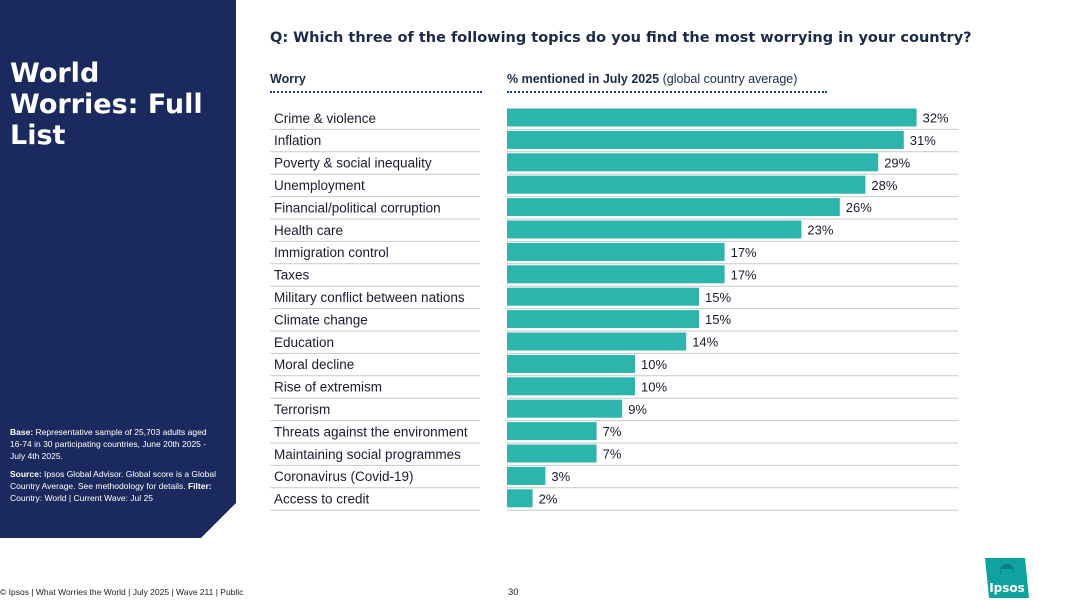 This screenshot has height=600, width=1068. What do you see at coordinates (304, 342) in the screenshot?
I see `category-label: Education` at bounding box center [304, 342].